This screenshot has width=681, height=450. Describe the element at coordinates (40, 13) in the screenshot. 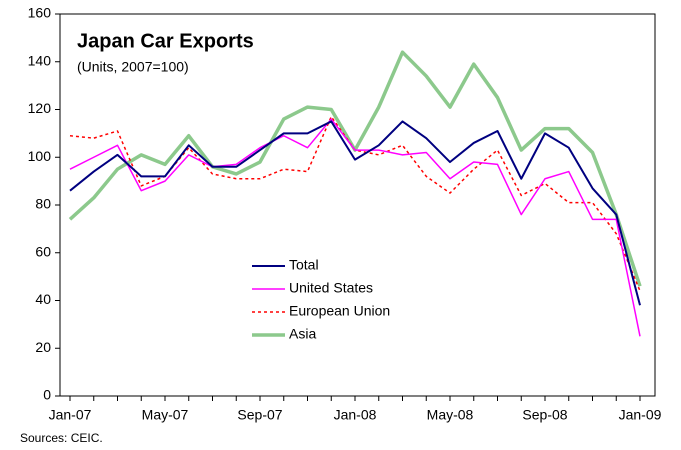

I see `y-tick-label: 160` at that location.